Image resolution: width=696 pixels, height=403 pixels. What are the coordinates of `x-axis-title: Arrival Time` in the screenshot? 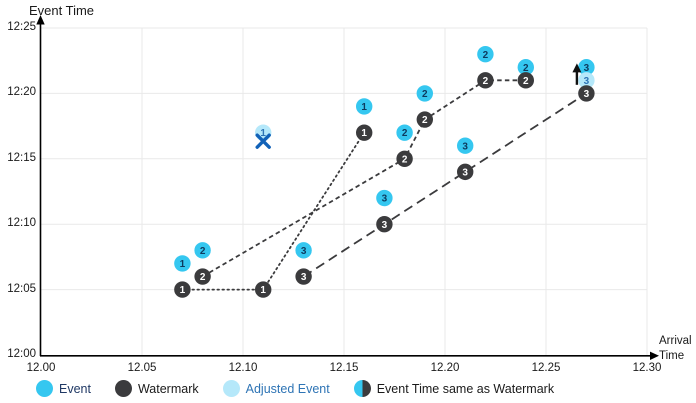 It's located at (675, 349).